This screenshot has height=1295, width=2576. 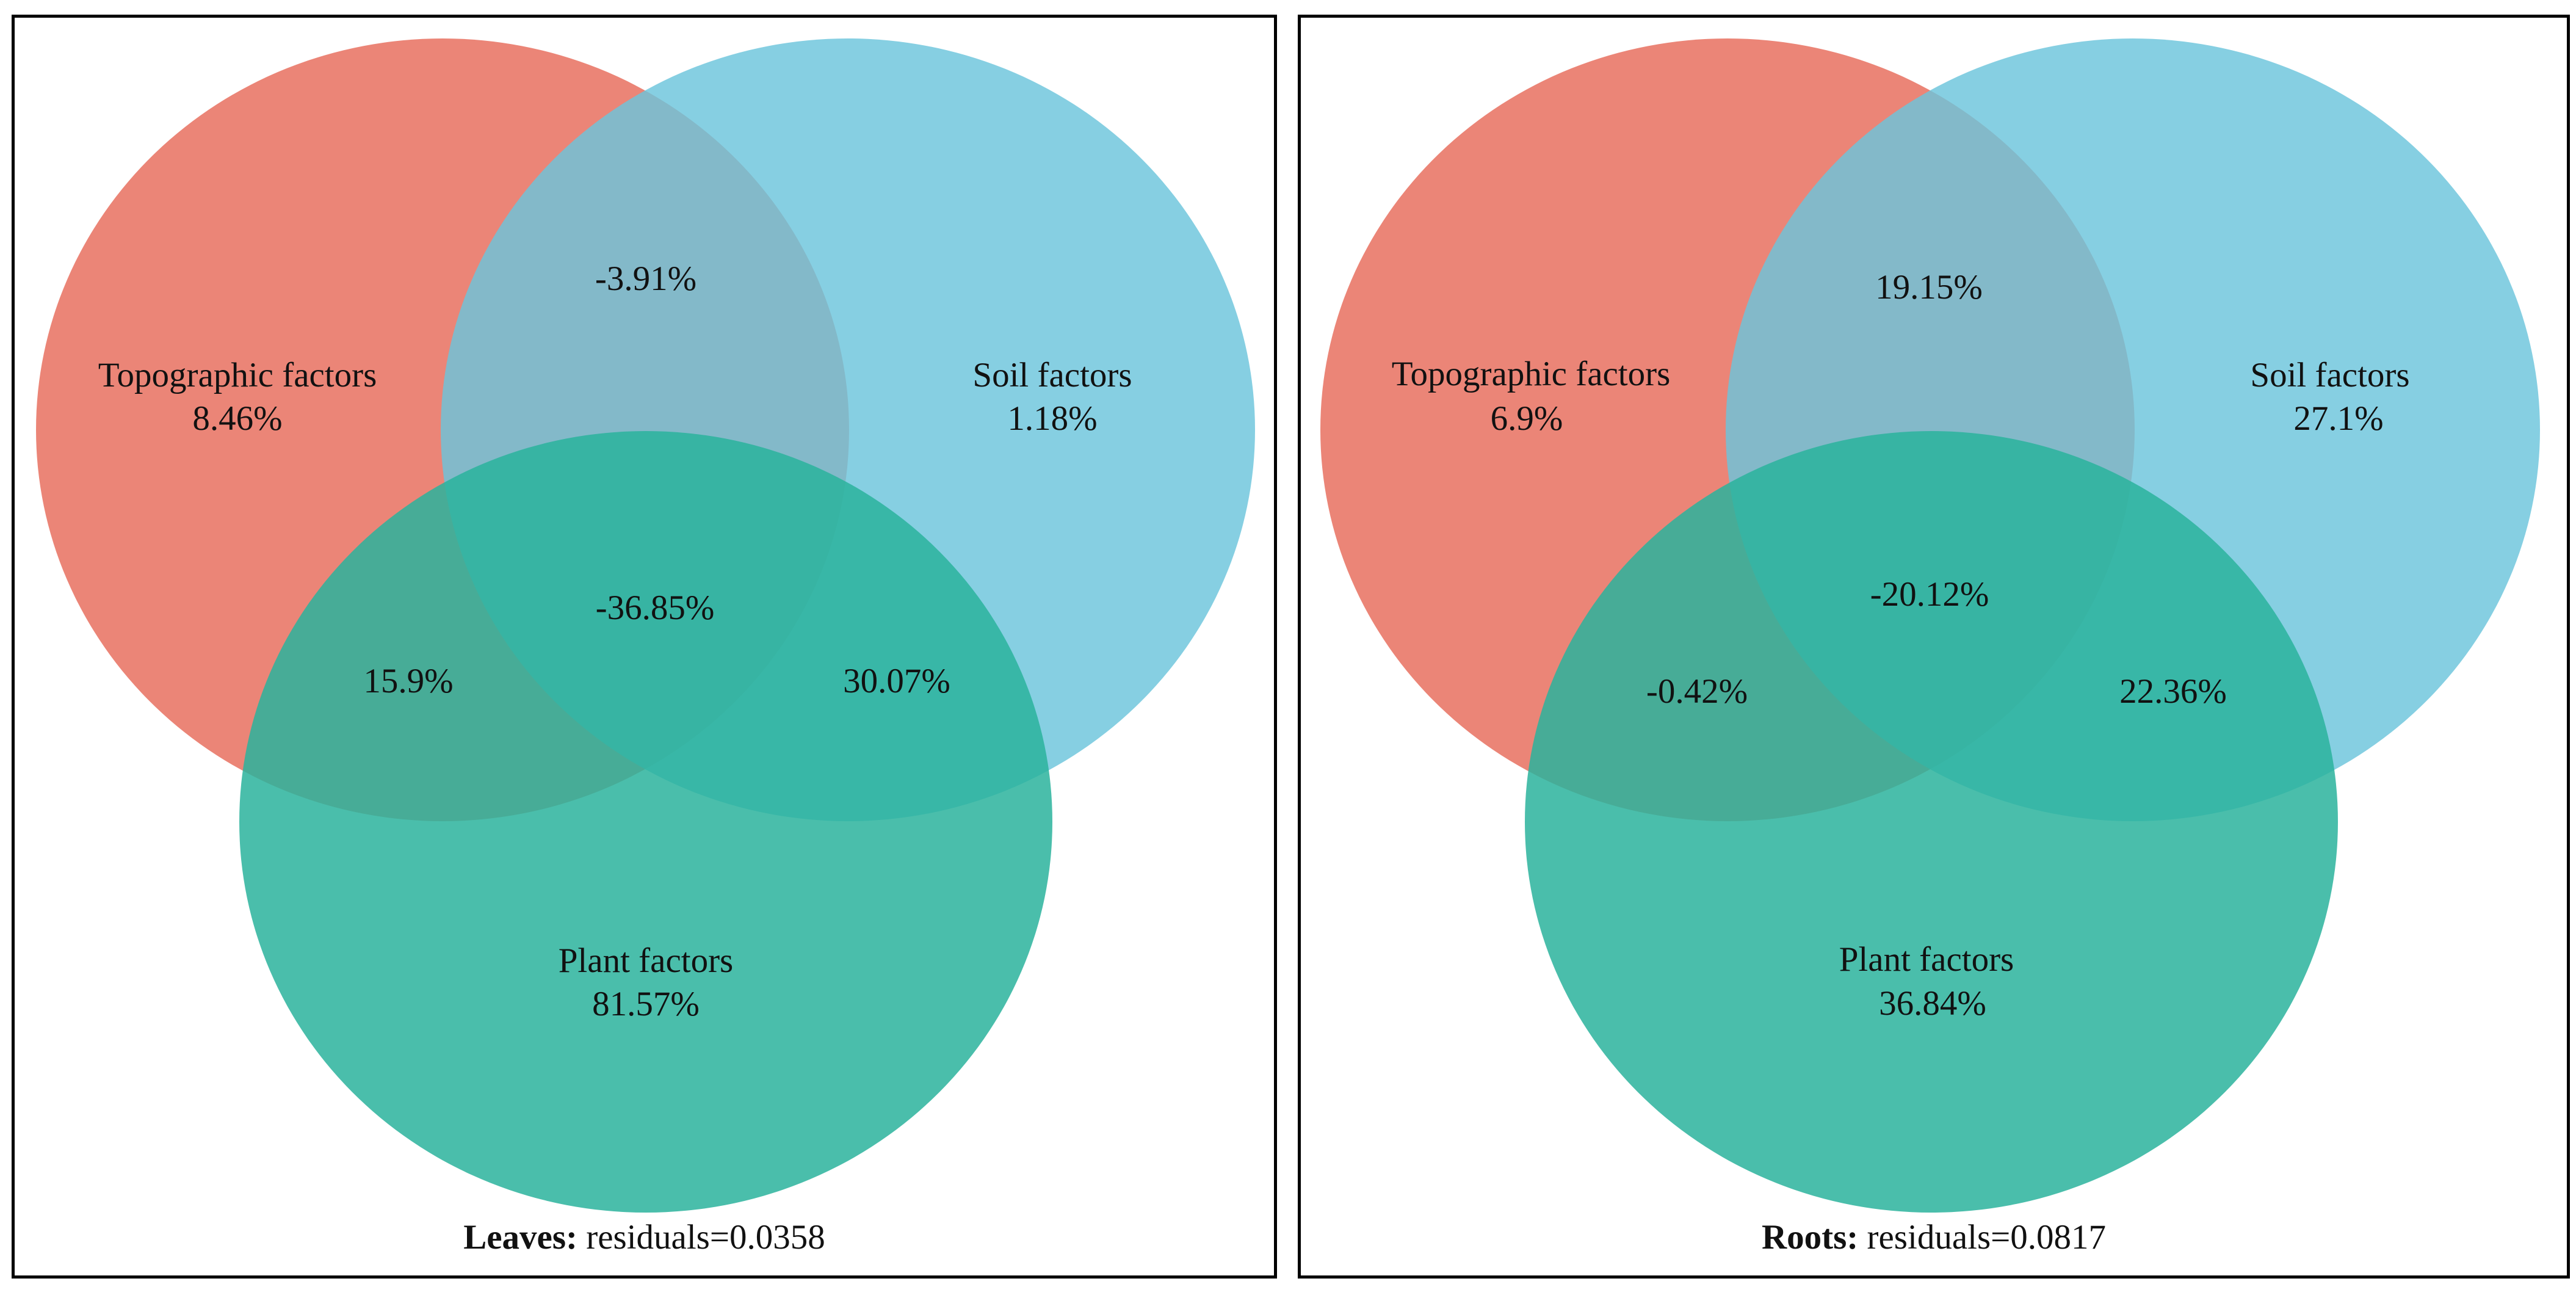 I want to click on topographic-factors-value: 6.9%, so click(x=1527, y=418).